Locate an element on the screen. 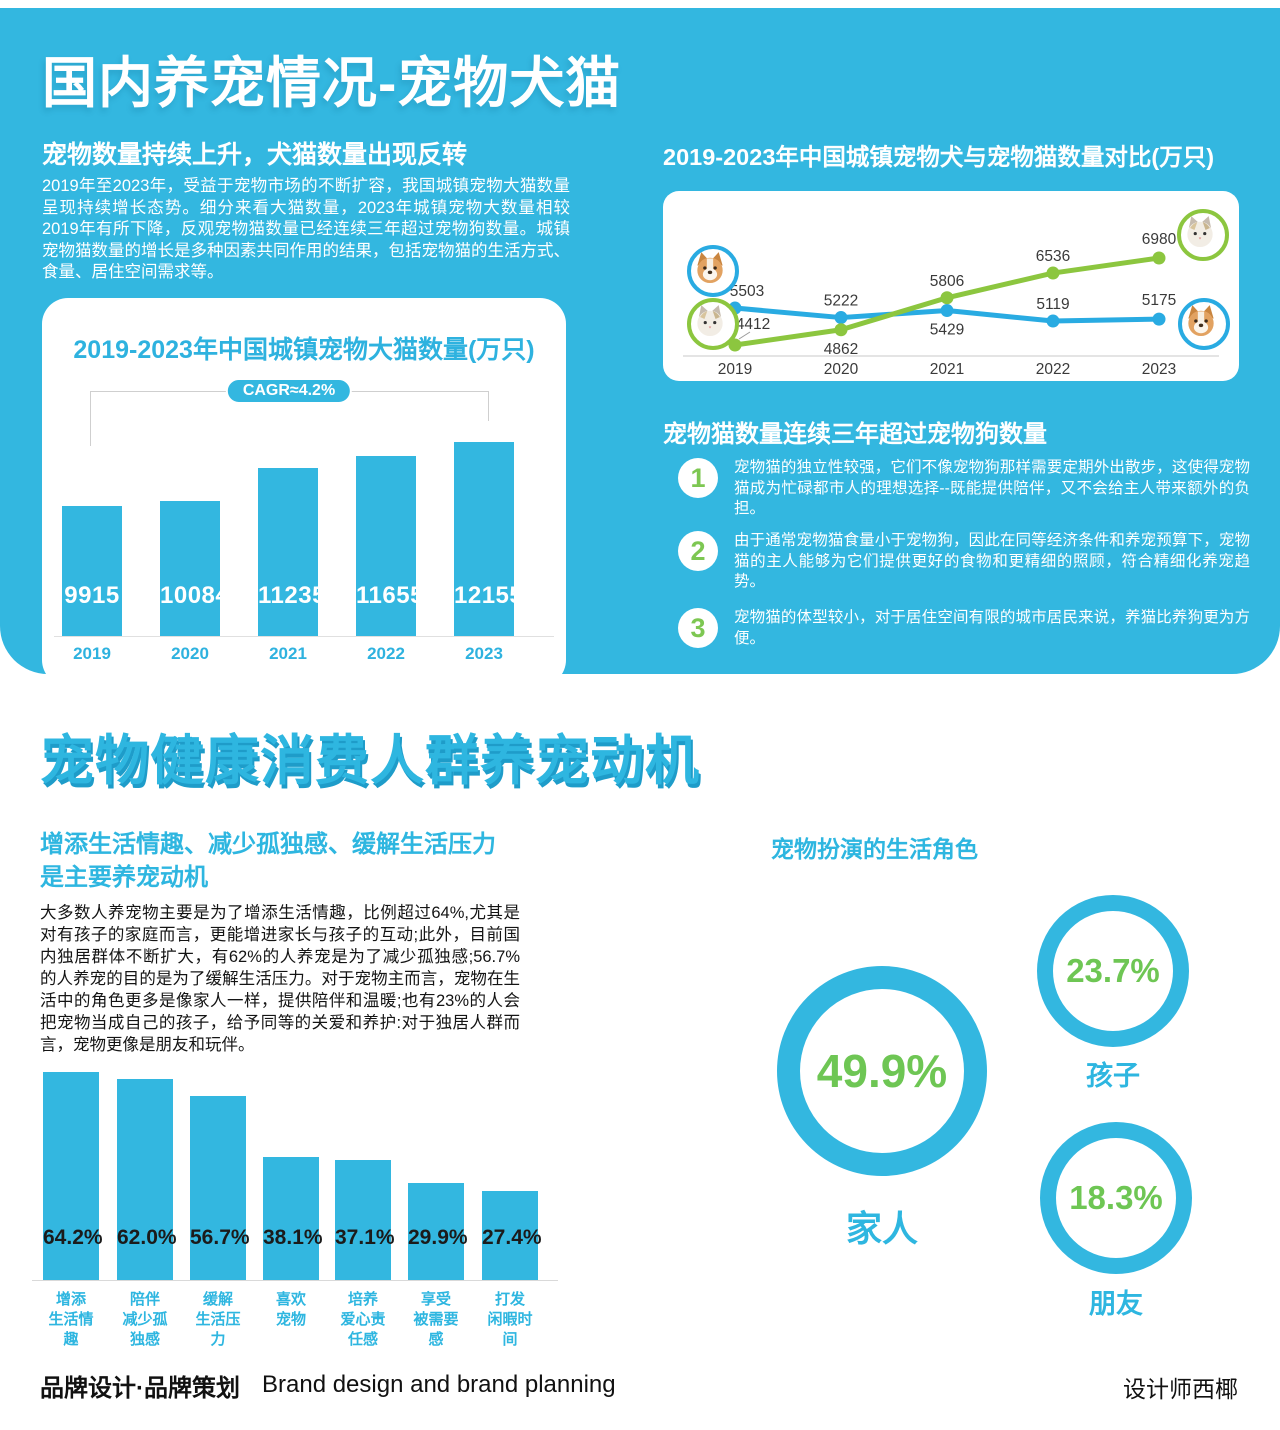 This screenshot has height=1430, width=1280. line-chart-title: 2019-2023年中国城镇宠物犬与宠物猫数量对比(万只) is located at coordinates (939, 157).